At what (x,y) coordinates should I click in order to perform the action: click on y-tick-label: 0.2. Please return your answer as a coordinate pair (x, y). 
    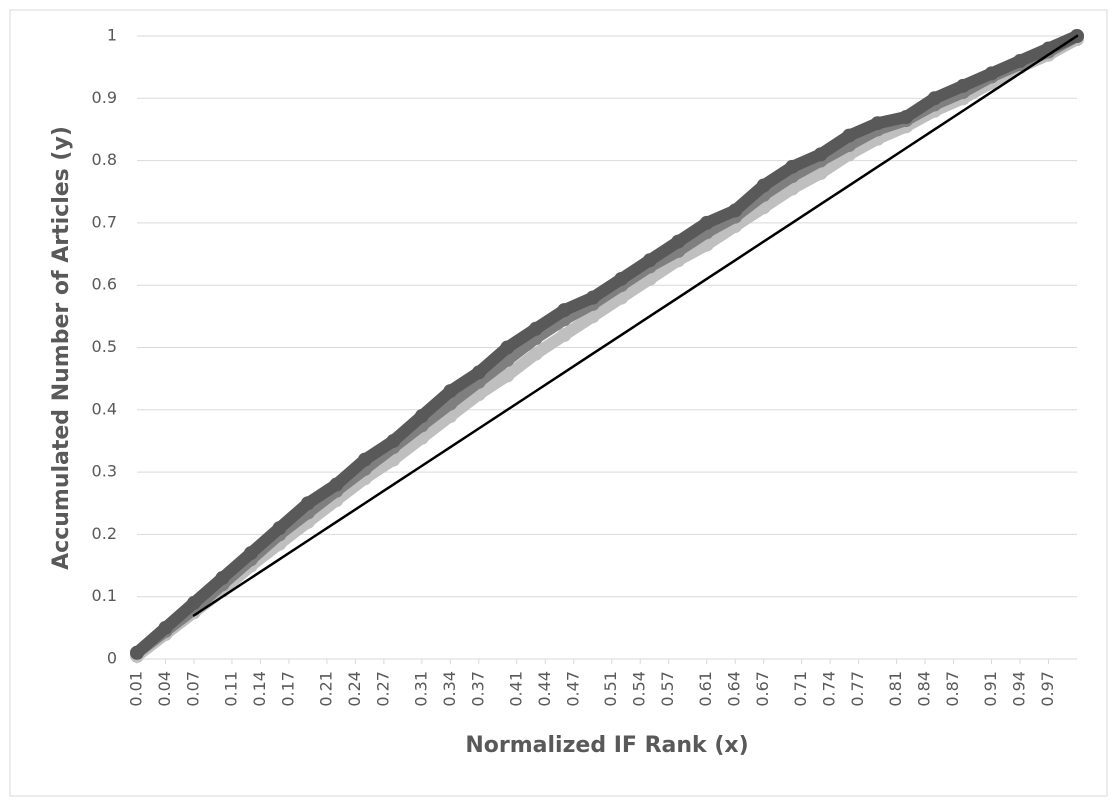
    Looking at the image, I should click on (104, 533).